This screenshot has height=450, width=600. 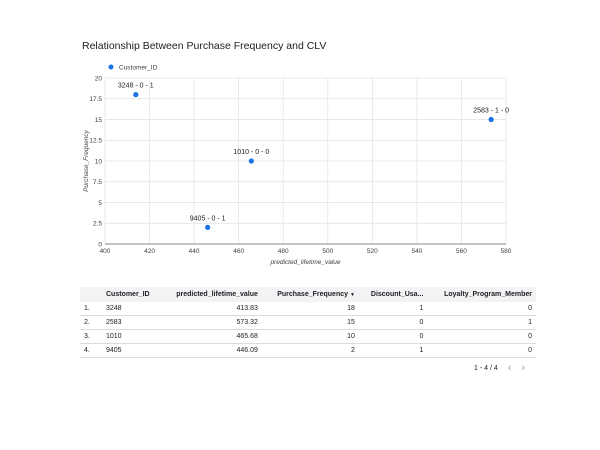 What do you see at coordinates (95, 141) in the screenshot?
I see `y-tick-label: 12.5` at bounding box center [95, 141].